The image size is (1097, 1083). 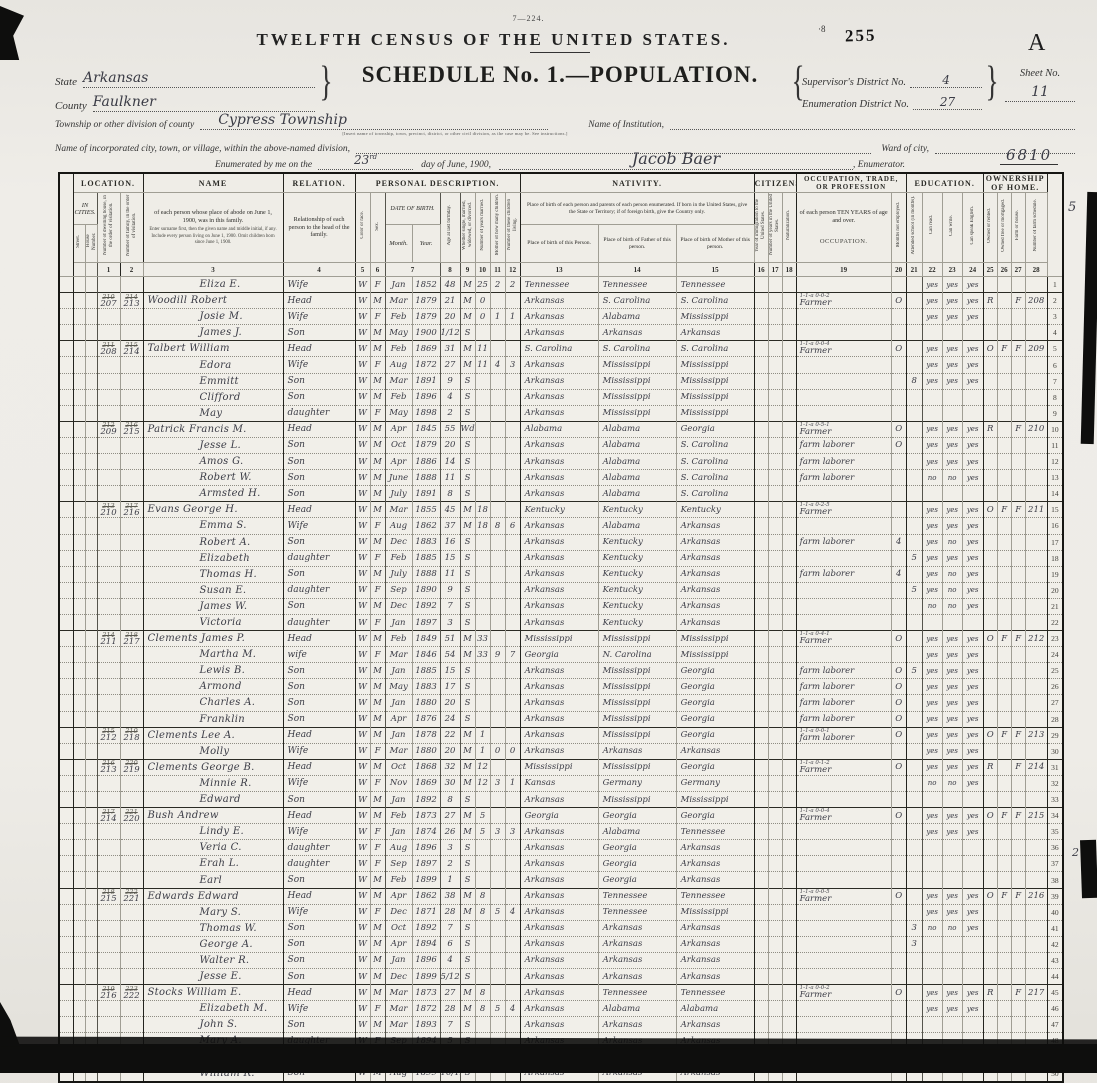 What do you see at coordinates (1055, 349) in the screenshot?
I see `cell-row-number-right: 5` at bounding box center [1055, 349].